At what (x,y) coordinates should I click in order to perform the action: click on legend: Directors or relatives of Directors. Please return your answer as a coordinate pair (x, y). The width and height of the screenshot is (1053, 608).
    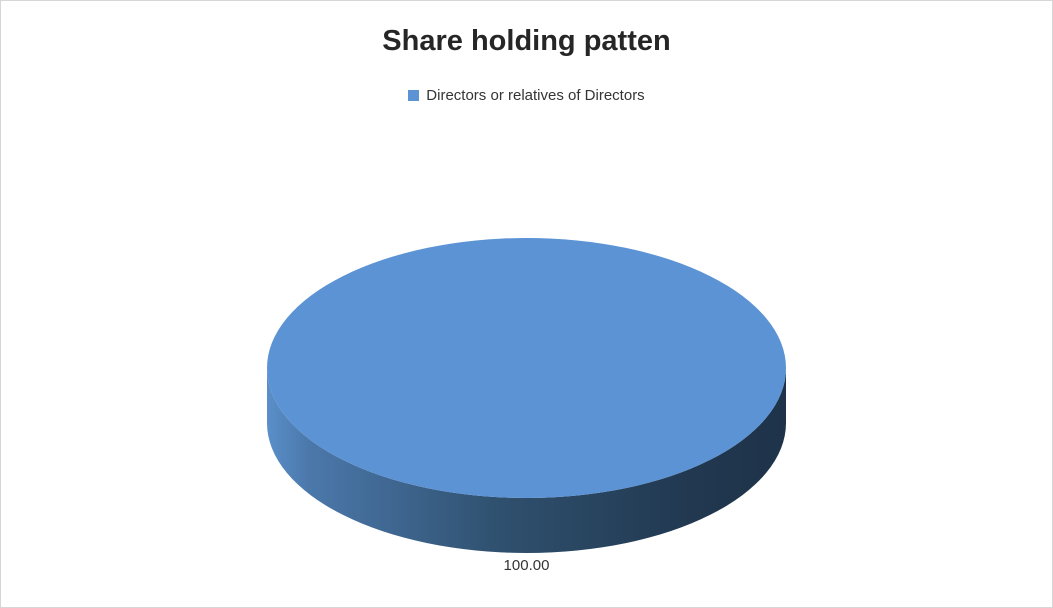
    Looking at the image, I should click on (526, 95).